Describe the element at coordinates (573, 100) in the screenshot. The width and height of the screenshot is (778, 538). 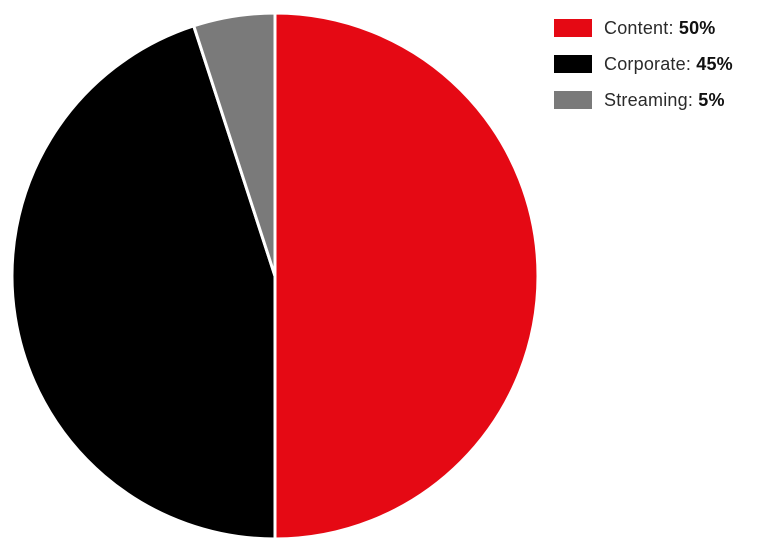
I see `legend-swatch-streaming` at that location.